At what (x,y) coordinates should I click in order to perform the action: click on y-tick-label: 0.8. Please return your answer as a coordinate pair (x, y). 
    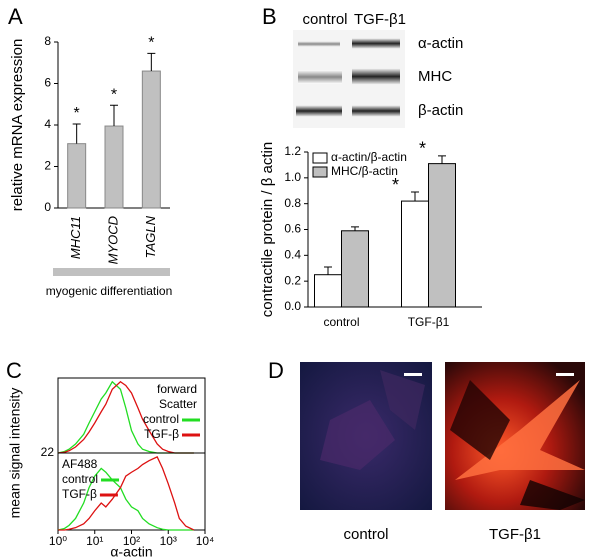
    Looking at the image, I should click on (292, 203).